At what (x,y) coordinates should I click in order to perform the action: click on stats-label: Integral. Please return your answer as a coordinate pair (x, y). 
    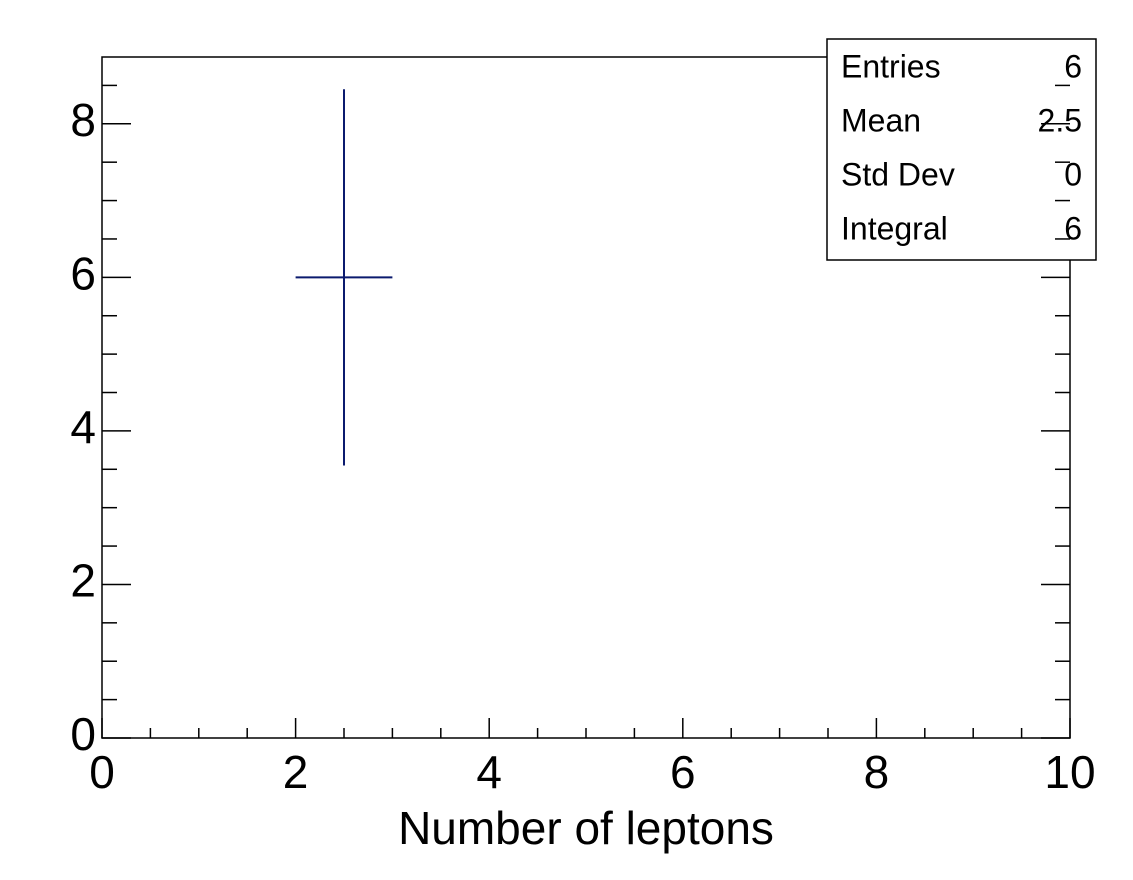
    Looking at the image, I should click on (894, 228).